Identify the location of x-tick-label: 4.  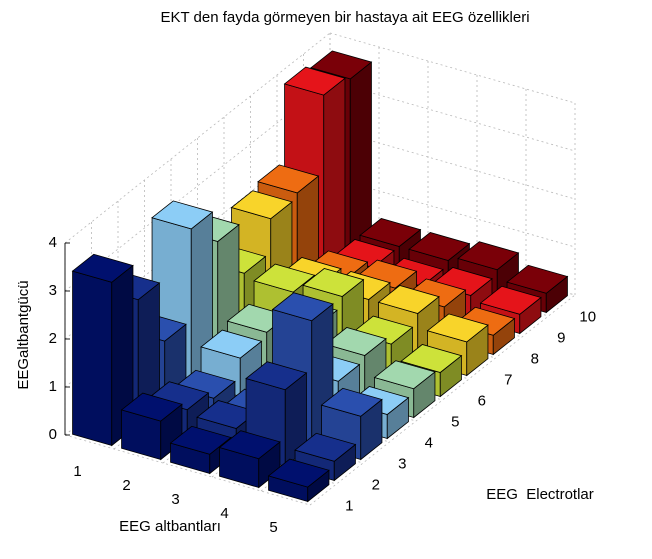
(224, 513).